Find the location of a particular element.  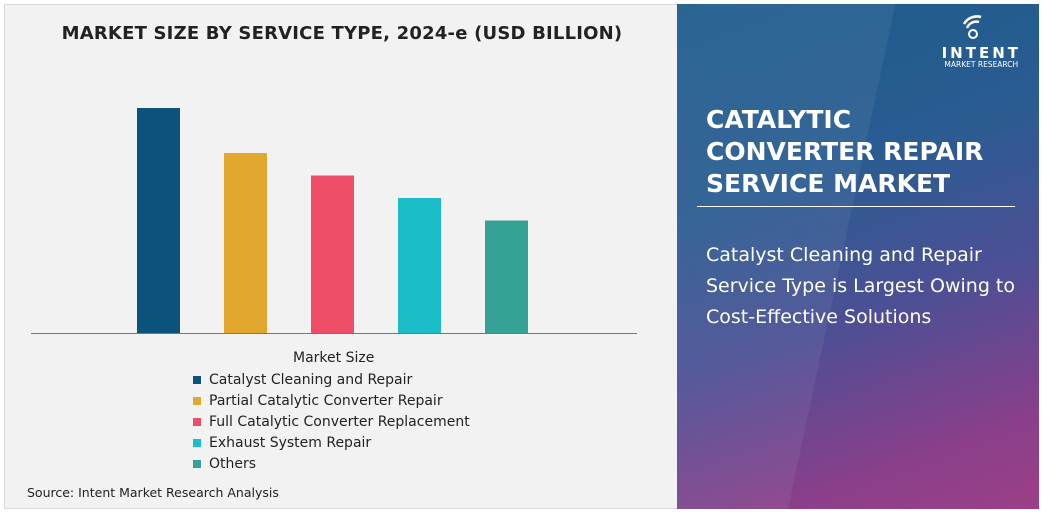

signal-icon is located at coordinates (972, 27).